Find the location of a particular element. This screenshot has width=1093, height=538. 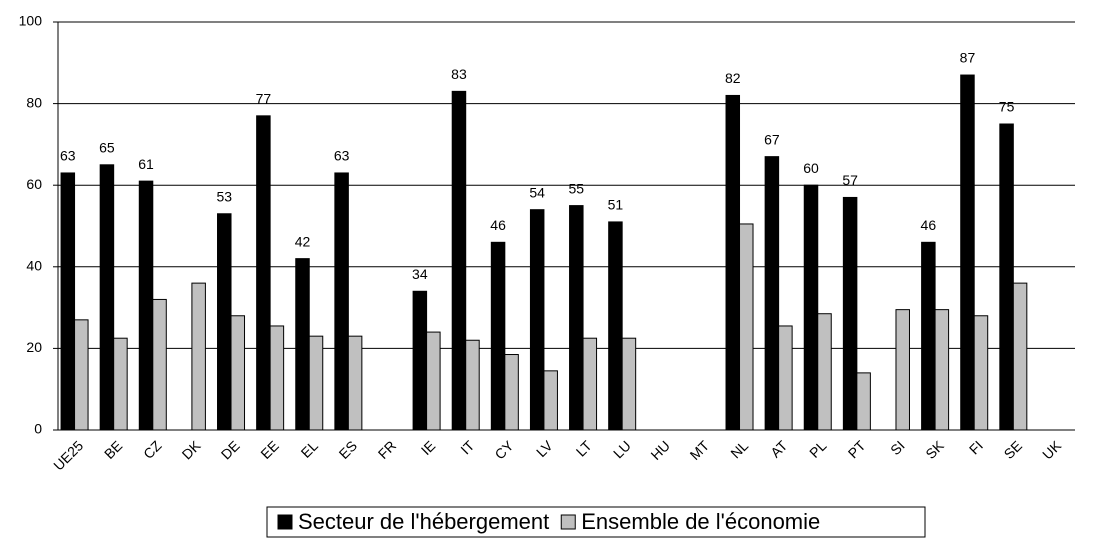

data-label: 55 is located at coordinates (577, 188).